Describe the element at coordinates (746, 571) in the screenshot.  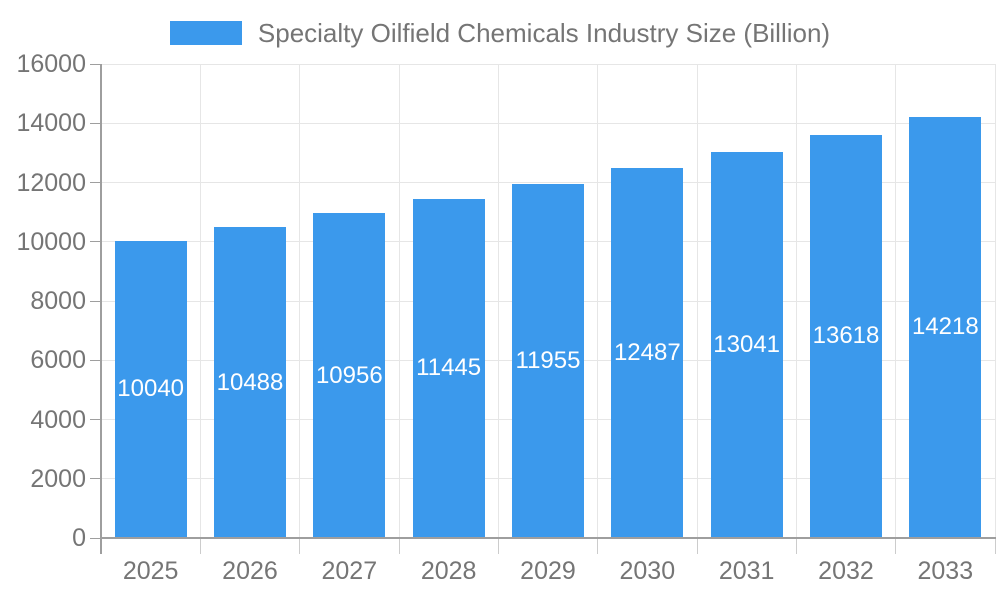
I see `x-tick-label: 2031` at that location.